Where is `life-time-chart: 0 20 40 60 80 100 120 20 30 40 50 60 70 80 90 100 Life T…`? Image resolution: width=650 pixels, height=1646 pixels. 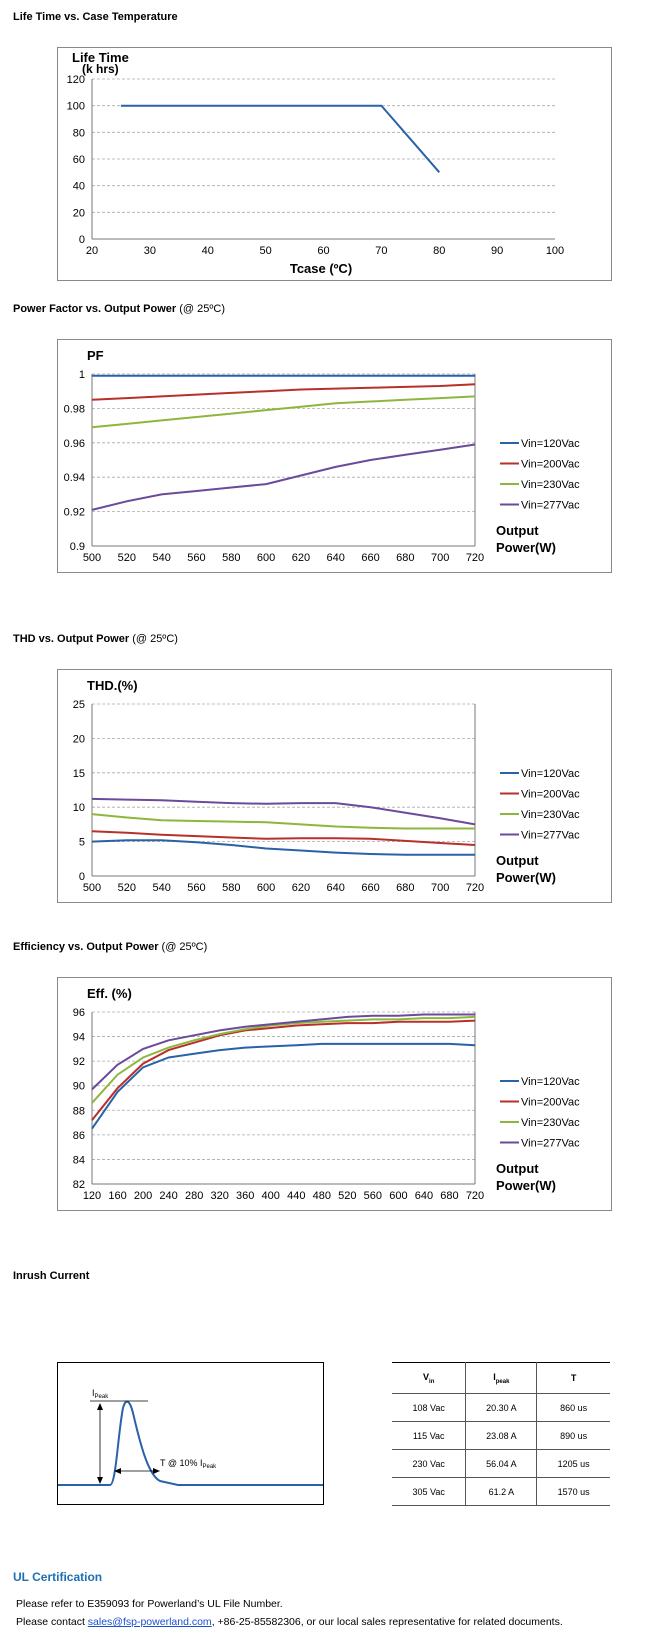 life-time-chart: 0 20 40 60 80 100 120 20 30 40 50 60 70 80 90 100 Life T… is located at coordinates (334, 164).